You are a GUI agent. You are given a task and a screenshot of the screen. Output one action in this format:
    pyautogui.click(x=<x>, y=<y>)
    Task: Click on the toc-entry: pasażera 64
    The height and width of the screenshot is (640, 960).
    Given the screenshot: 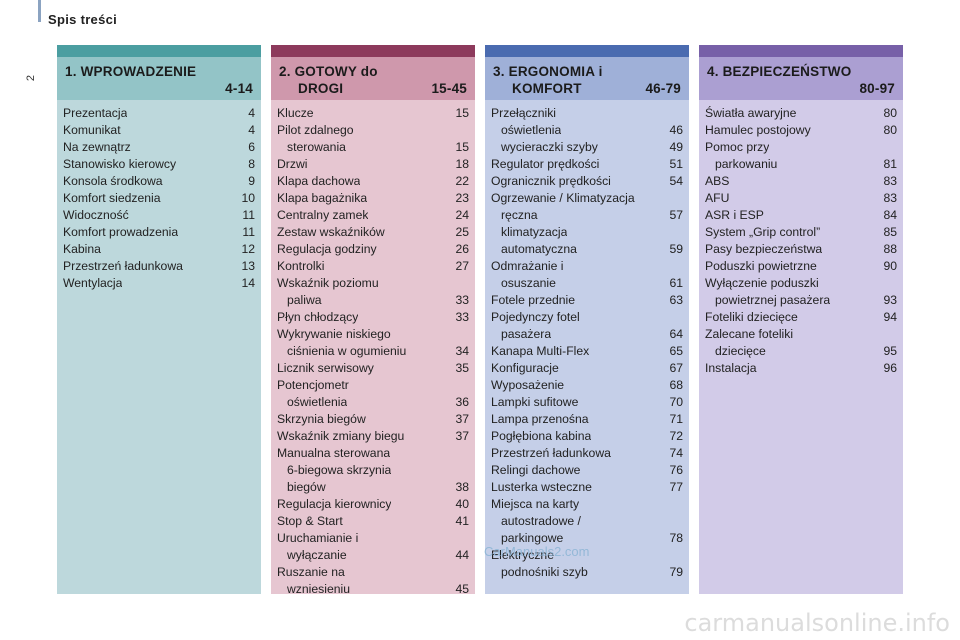 What is the action you would take?
    pyautogui.click(x=587, y=334)
    